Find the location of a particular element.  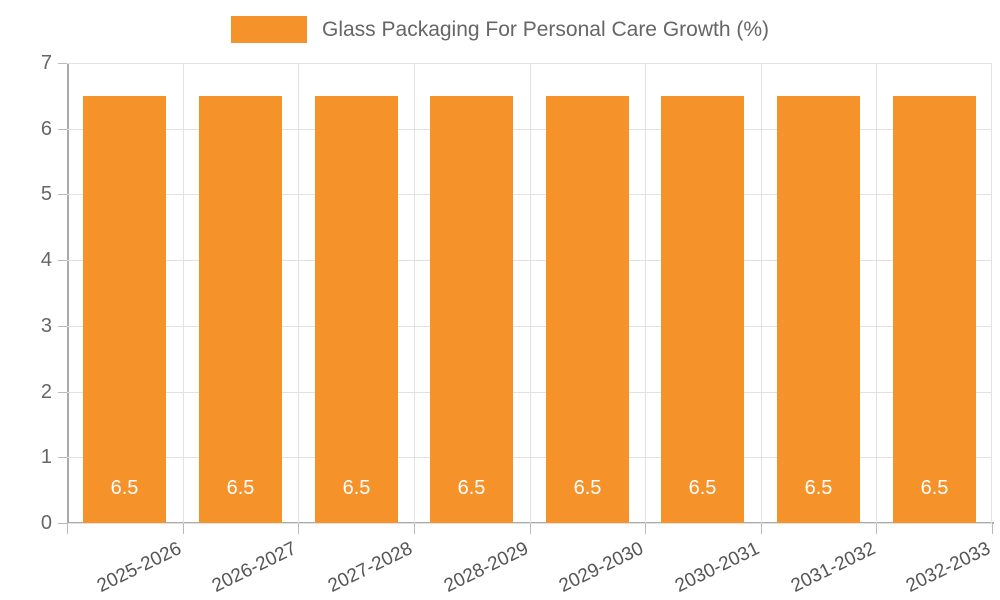

x-axis-category-label: 2028-2029 is located at coordinates (486, 567).